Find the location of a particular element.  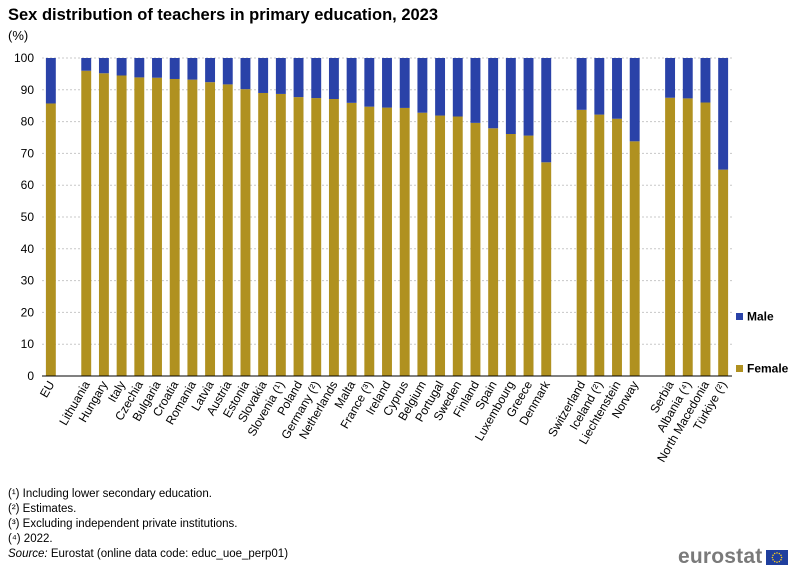

footnote: (¹) Including lower secondary education. is located at coordinates (110, 494).